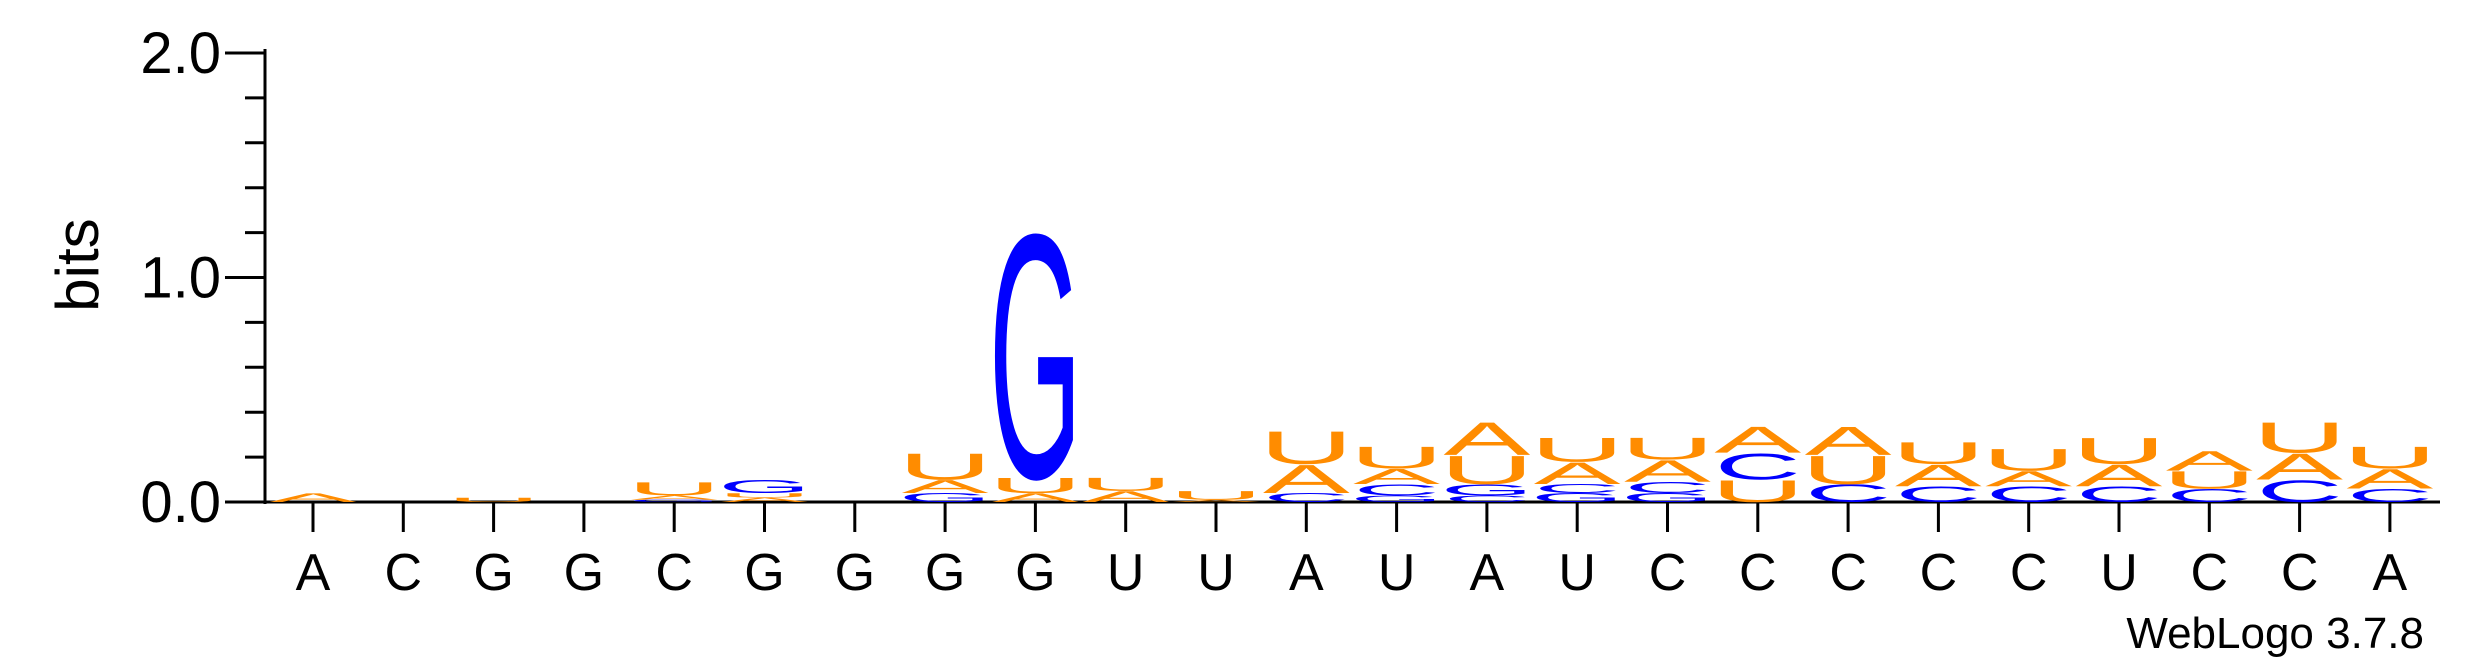 The height and width of the screenshot is (667, 2475). I want to click on weblogo-credit: WebLogo 3.7.8, so click(2275, 633).